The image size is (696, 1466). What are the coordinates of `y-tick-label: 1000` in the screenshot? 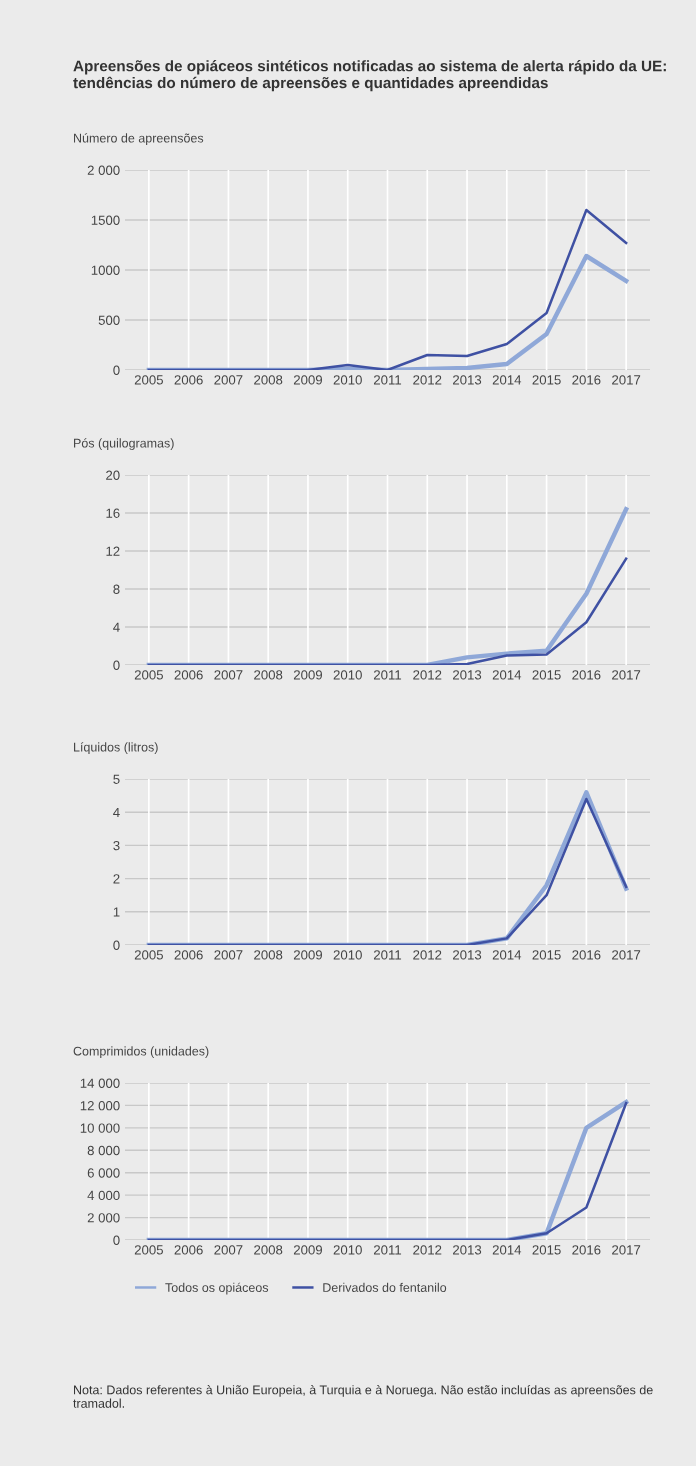 It's located at (105, 270).